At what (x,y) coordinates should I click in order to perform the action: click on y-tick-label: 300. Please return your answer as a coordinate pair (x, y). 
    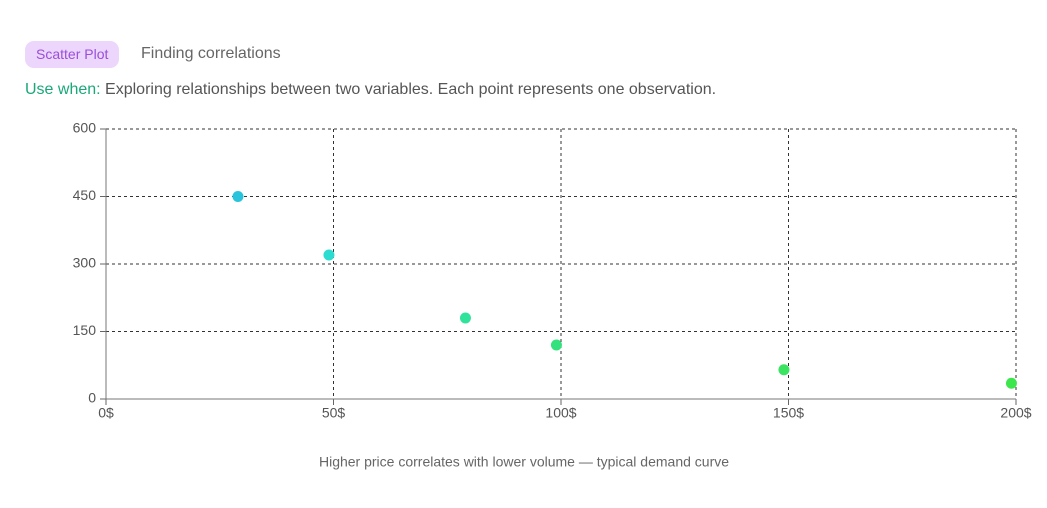
    Looking at the image, I should click on (85, 263).